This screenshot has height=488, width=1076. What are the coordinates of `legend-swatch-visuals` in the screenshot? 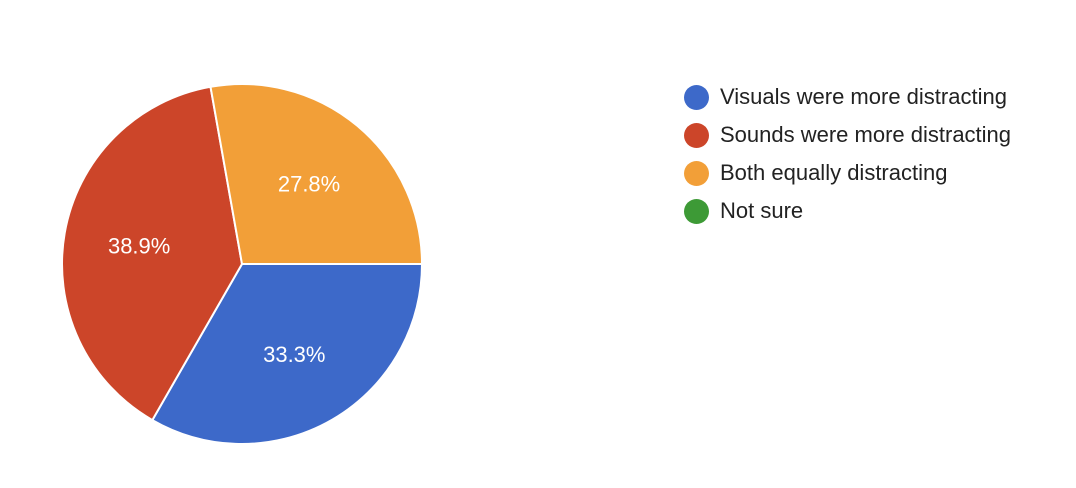 It's located at (696, 97).